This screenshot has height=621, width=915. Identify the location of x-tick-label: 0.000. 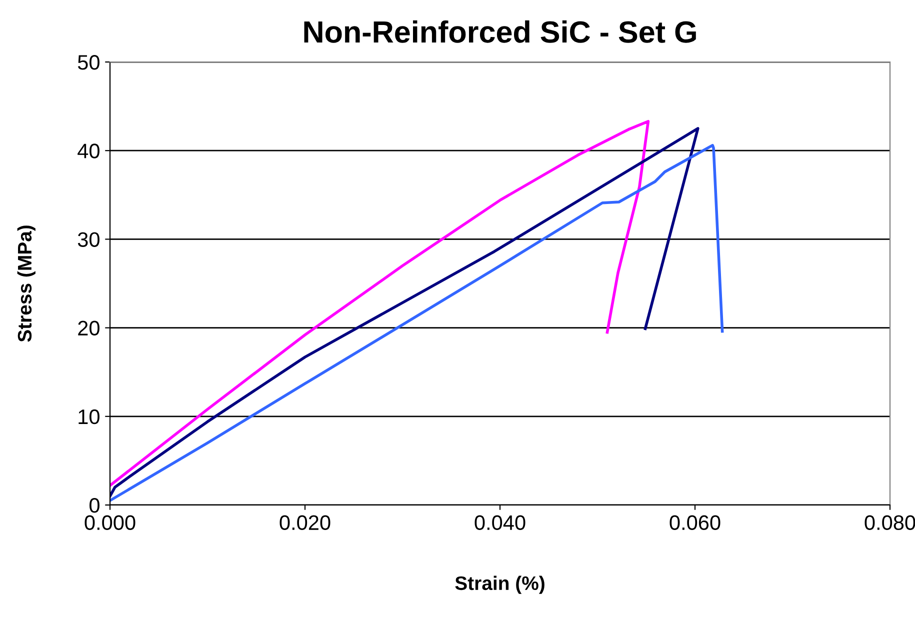
(110, 522).